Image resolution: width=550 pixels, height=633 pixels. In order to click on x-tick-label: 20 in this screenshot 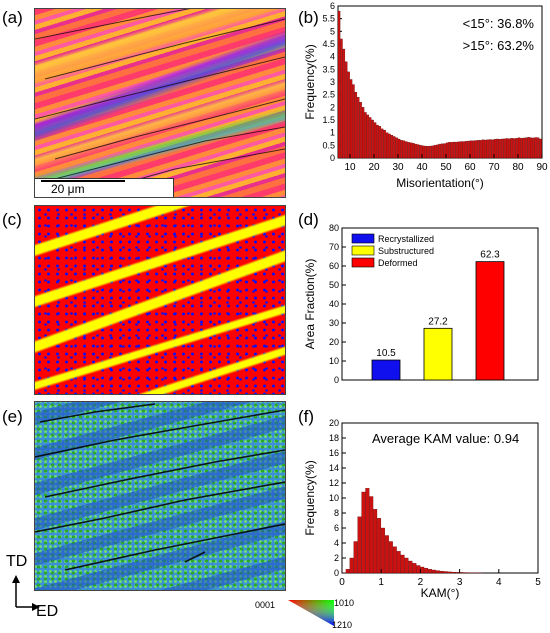, I will do `click(374, 167)`.